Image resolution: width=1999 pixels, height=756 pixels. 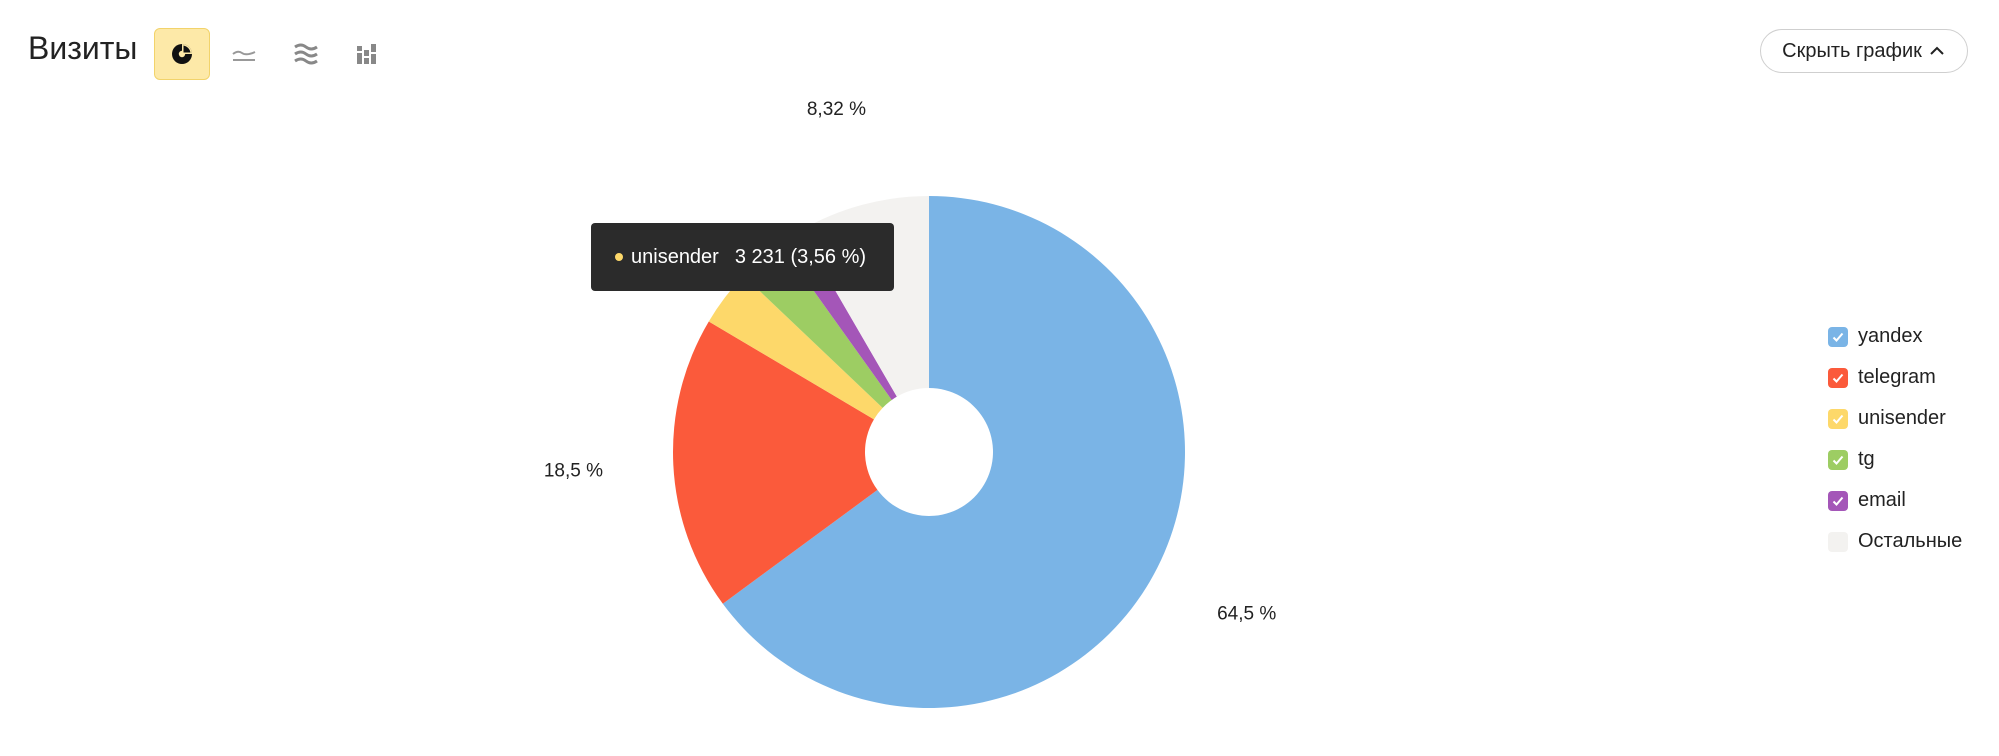 What do you see at coordinates (275, 54) in the screenshot?
I see `chart-type-switcher` at bounding box center [275, 54].